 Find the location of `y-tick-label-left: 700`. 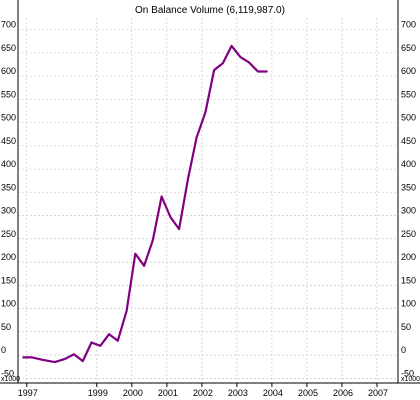

y-tick-label-left: 700 is located at coordinates (8, 25).